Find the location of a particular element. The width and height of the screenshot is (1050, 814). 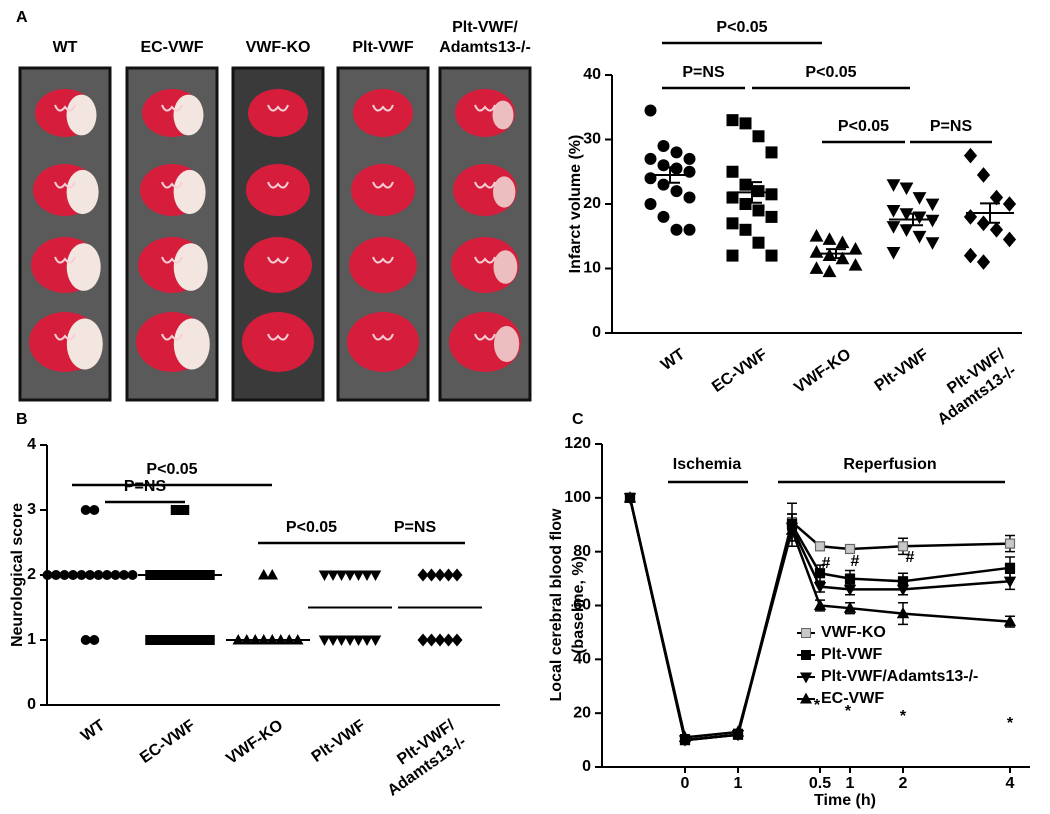

photo-label: WT is located at coordinates (65, 47).